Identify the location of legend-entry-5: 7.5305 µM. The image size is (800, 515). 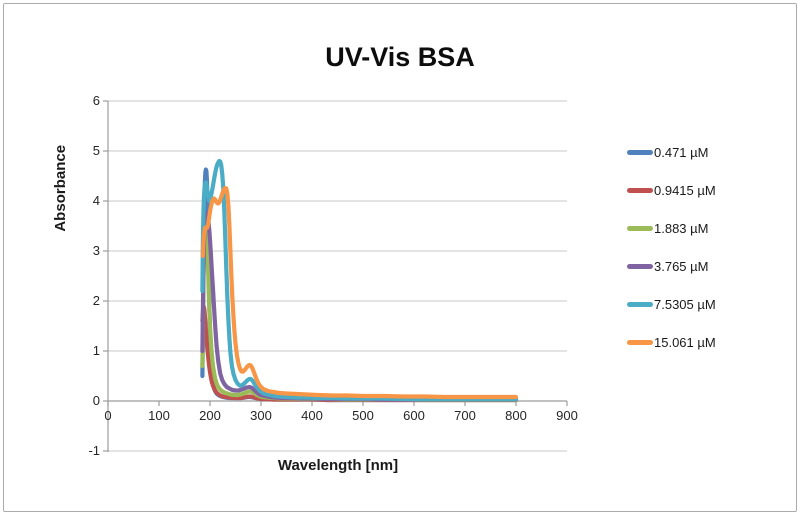
(671, 304).